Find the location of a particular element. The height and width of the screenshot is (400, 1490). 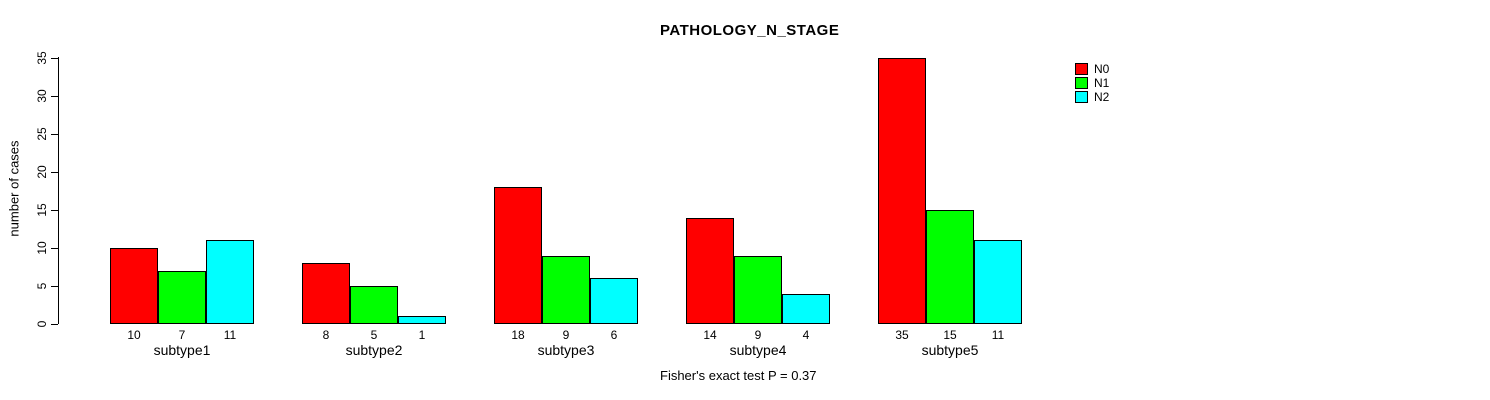

bar-subtype1-n0 is located at coordinates (134, 286).